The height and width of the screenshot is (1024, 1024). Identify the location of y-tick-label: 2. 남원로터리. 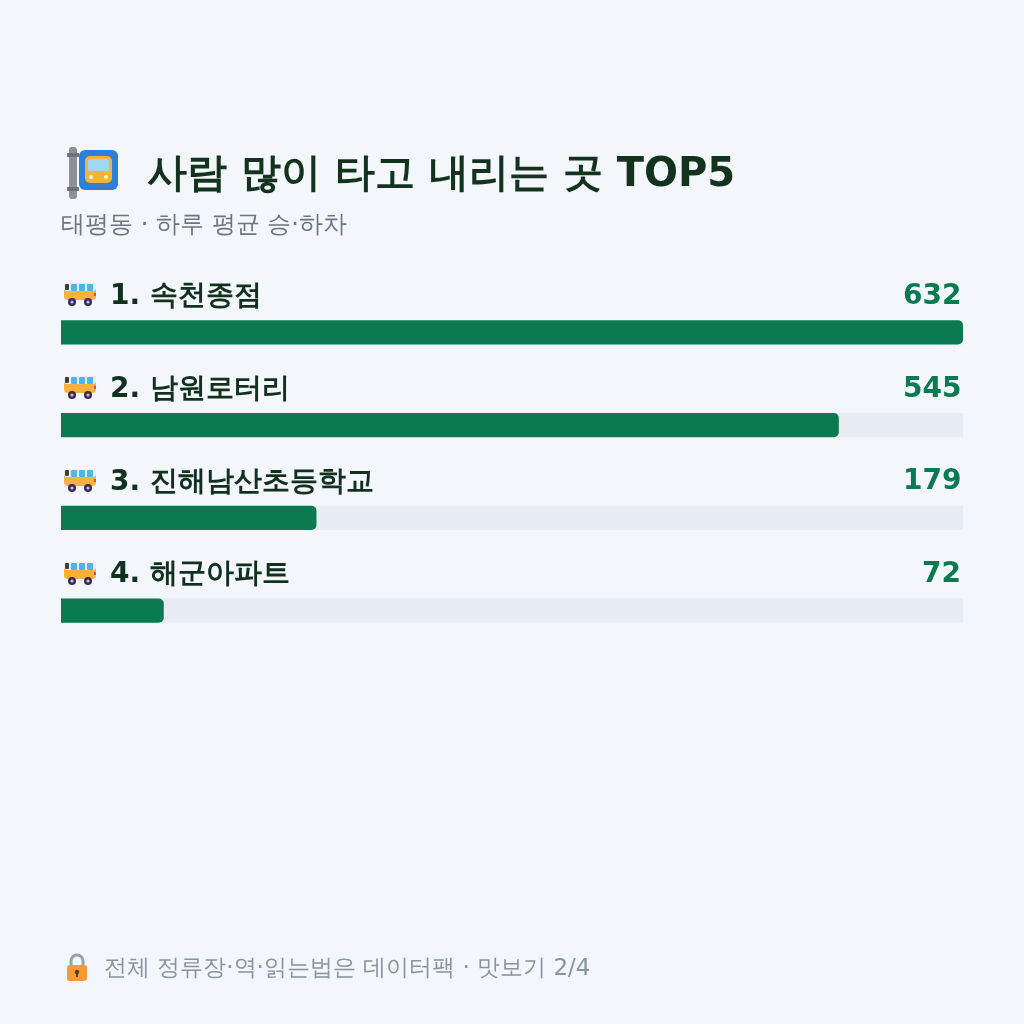
(200, 387).